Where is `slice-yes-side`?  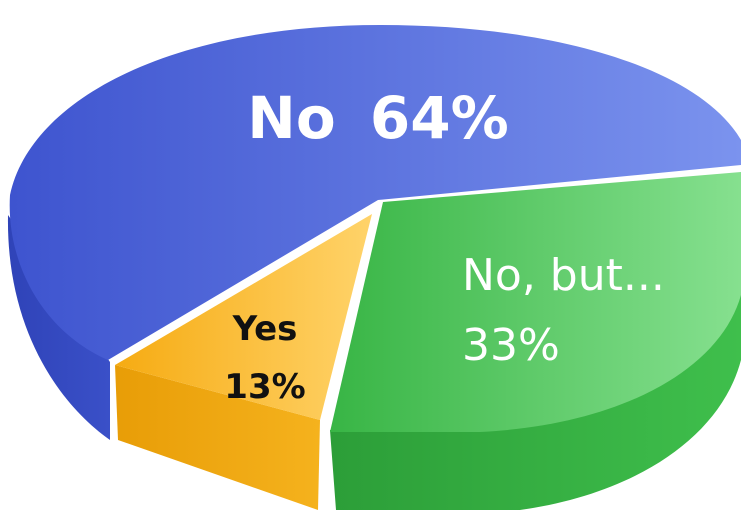
slice-yes-side is located at coordinates (217, 437).